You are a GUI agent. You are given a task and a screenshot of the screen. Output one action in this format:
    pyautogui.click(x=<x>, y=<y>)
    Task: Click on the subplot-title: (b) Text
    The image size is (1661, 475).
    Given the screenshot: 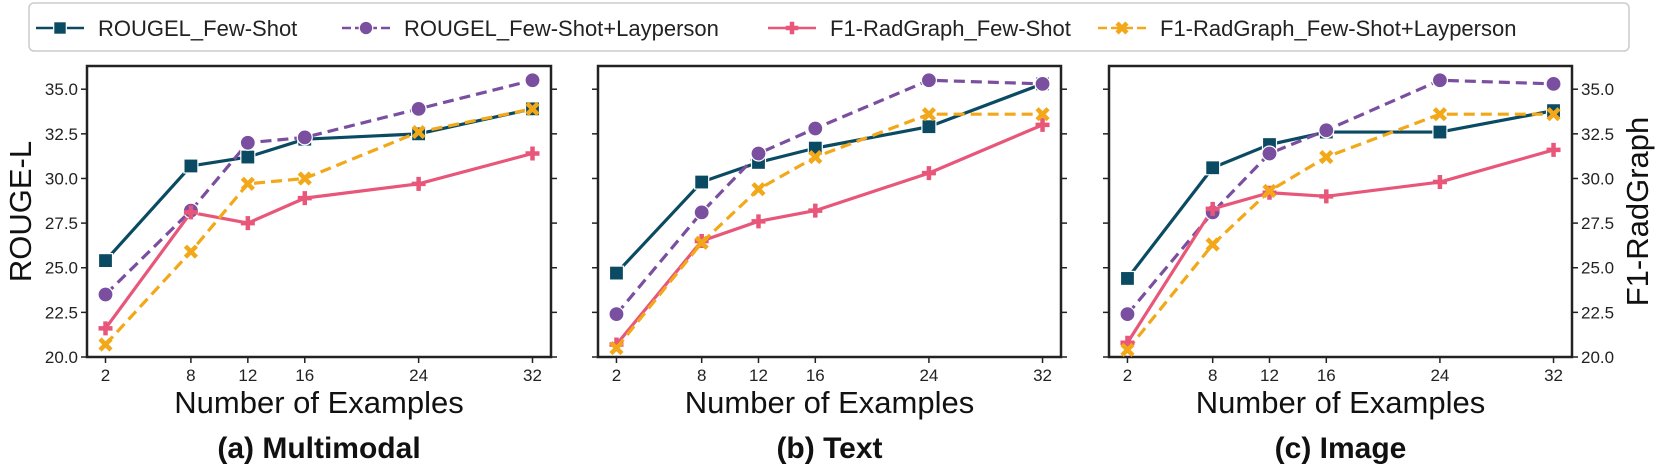 What is the action you would take?
    pyautogui.click(x=829, y=448)
    